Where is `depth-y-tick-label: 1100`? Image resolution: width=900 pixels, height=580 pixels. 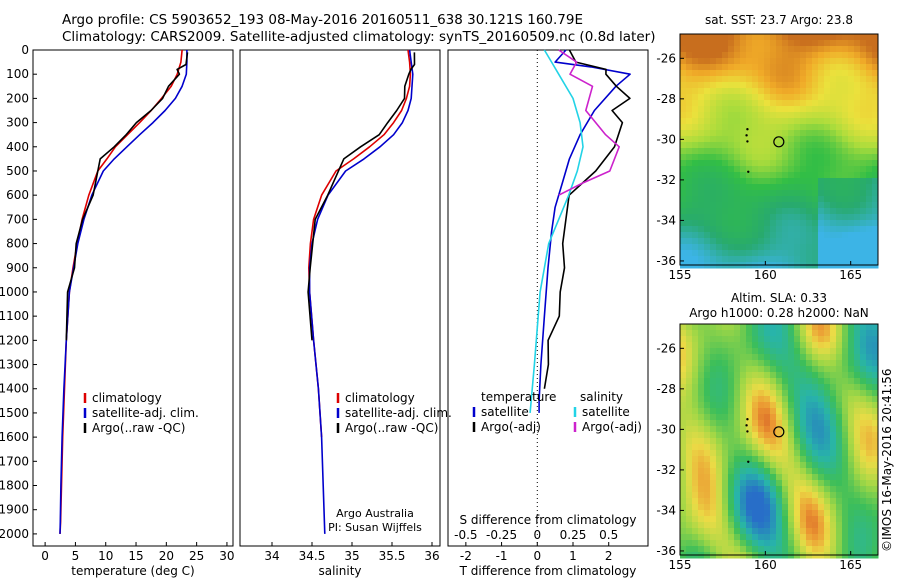
depth-y-tick-label: 1100 is located at coordinates (14, 316).